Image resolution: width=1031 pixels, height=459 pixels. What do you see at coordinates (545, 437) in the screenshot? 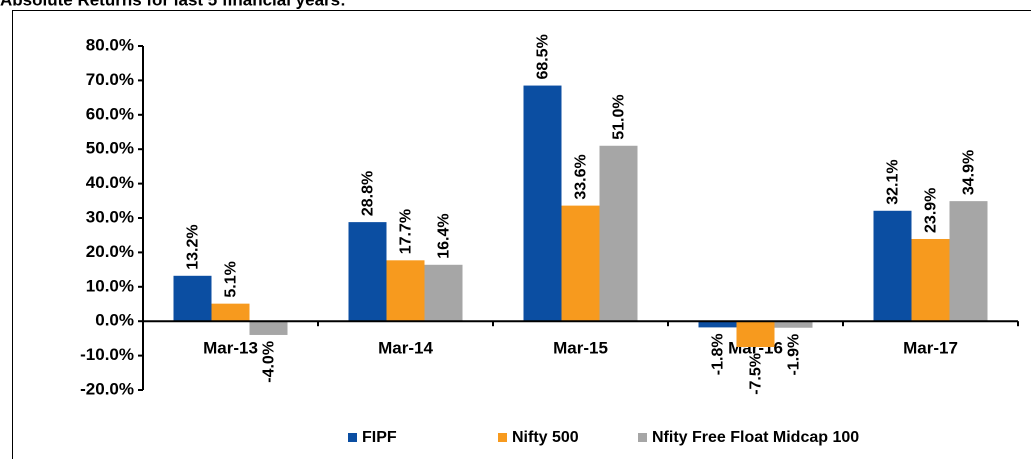
I see `legend-label: Nifty 500` at bounding box center [545, 437].